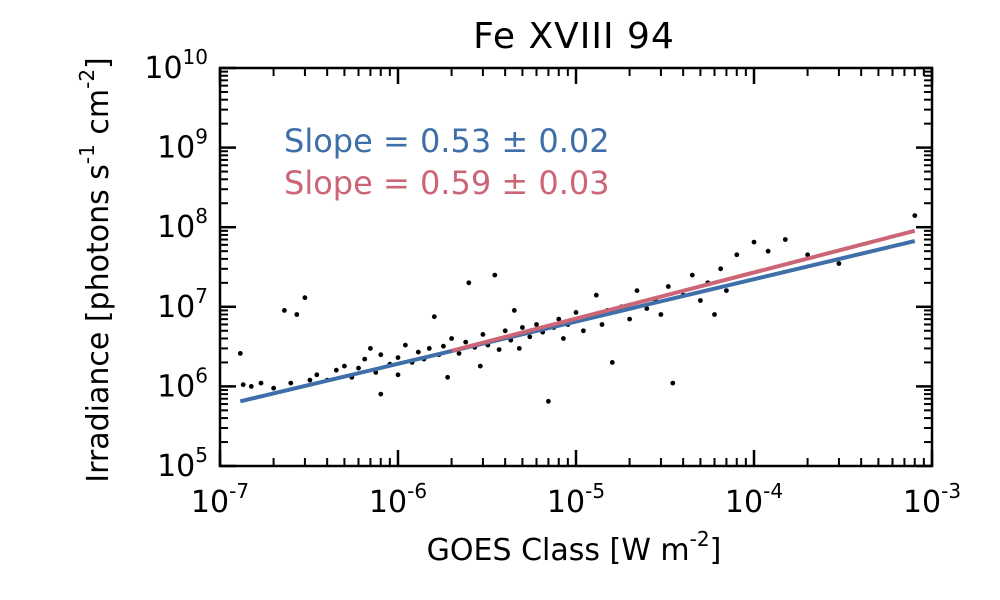 The image size is (1000, 600). I want to click on y-tick-label: 10⁹, so click(182, 145).